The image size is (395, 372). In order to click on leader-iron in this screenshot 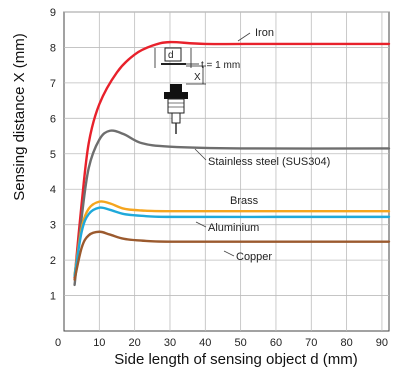, I will do `click(244, 37)`.